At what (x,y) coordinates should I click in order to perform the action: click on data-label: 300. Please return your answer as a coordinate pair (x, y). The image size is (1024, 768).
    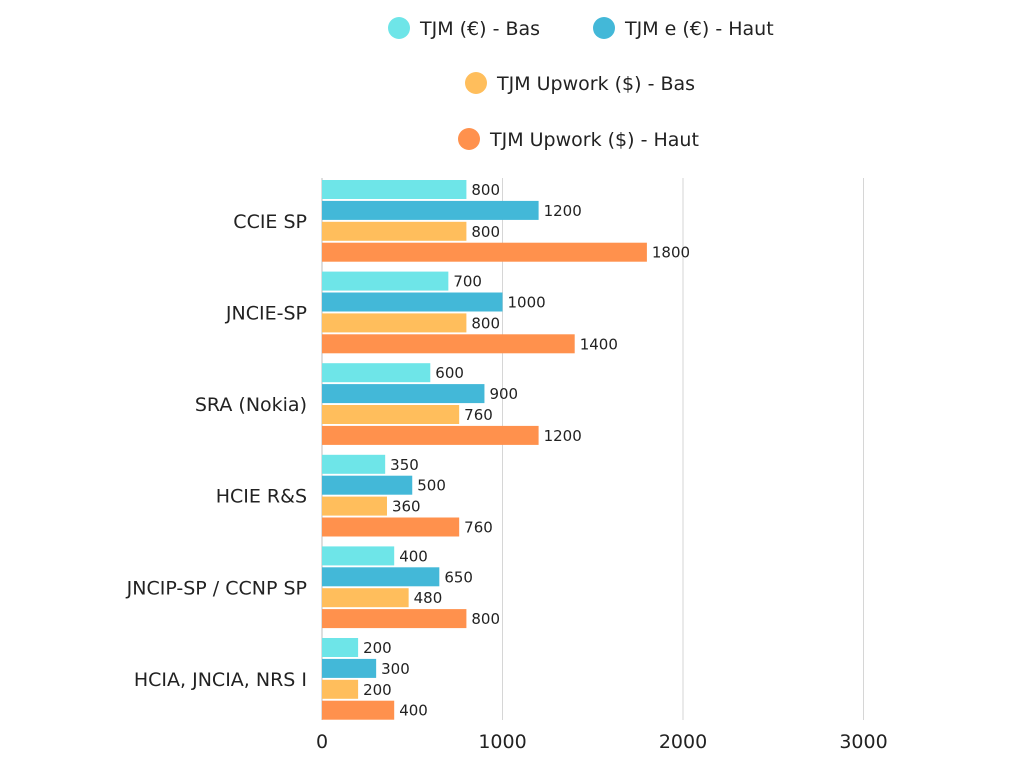
    Looking at the image, I should click on (395, 669).